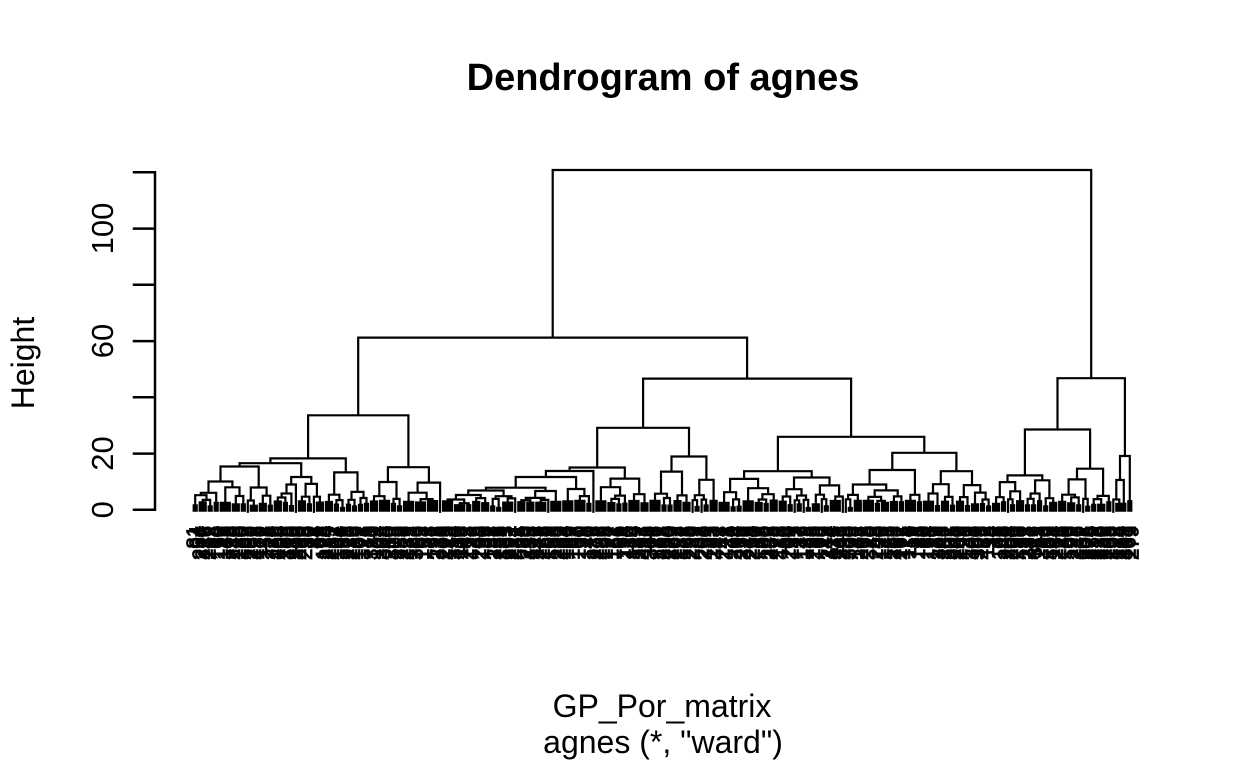 The width and height of the screenshot is (1248, 773). I want to click on svg-text: 125, so click(918, 543).